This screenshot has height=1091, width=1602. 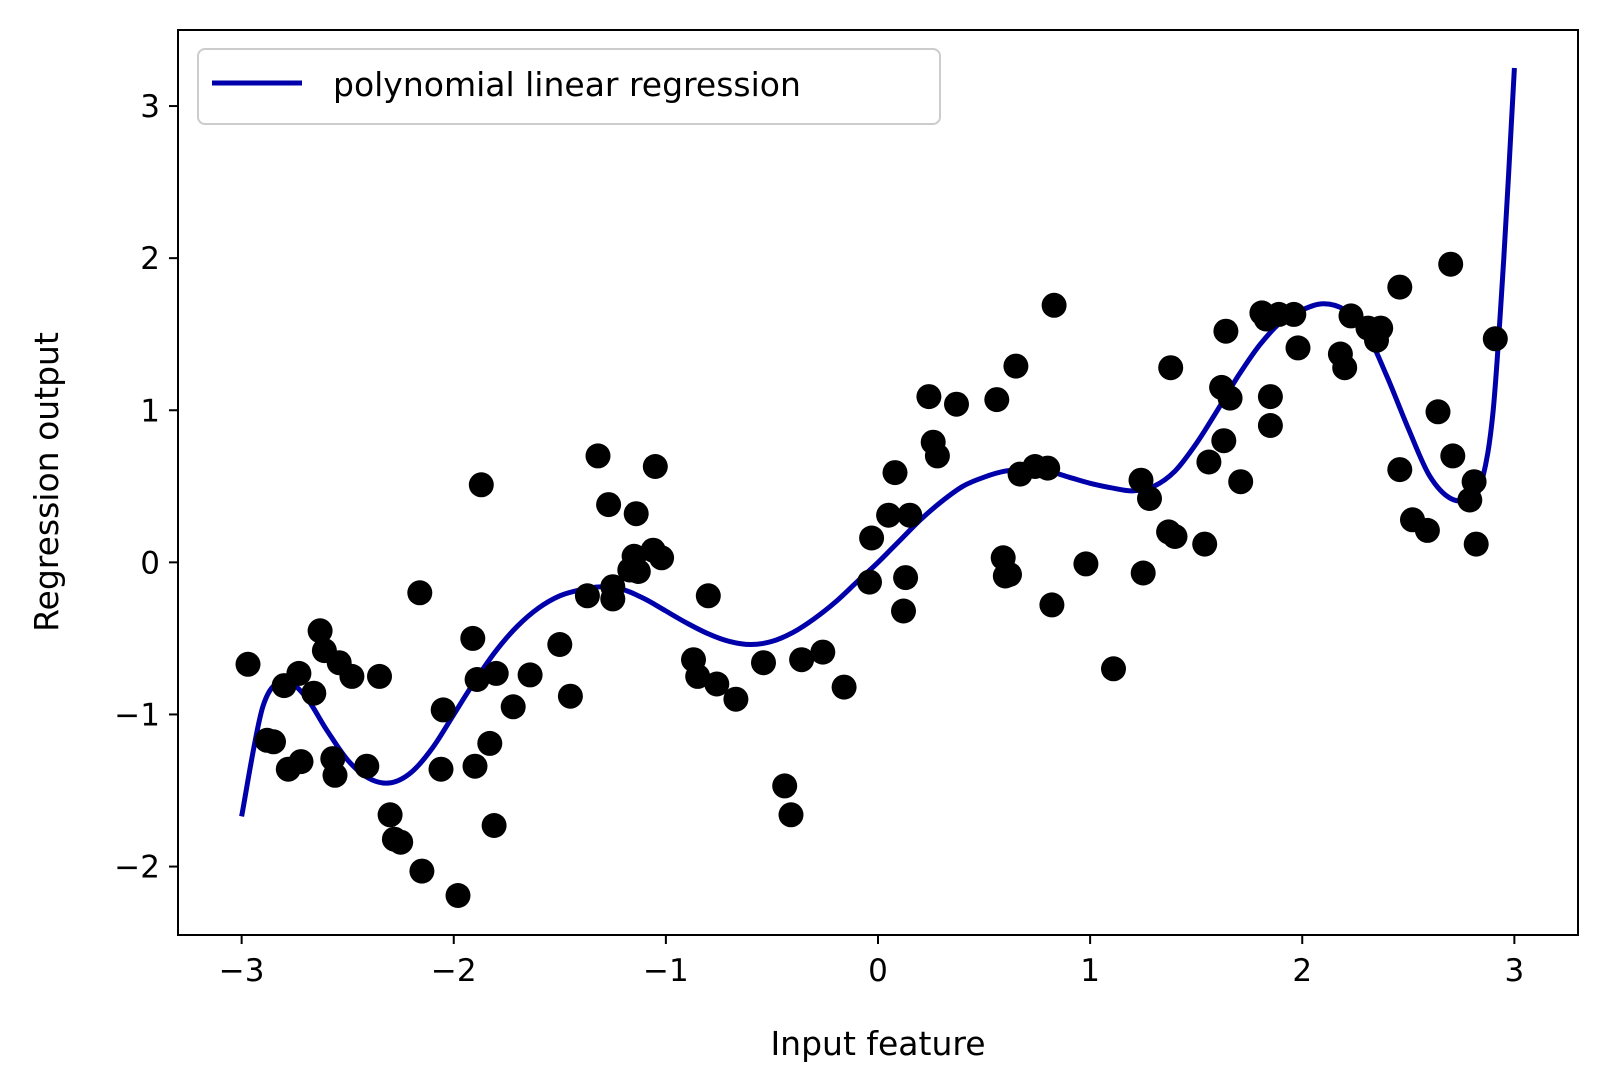 I want to click on x-tick-label: 0, so click(x=878, y=971).